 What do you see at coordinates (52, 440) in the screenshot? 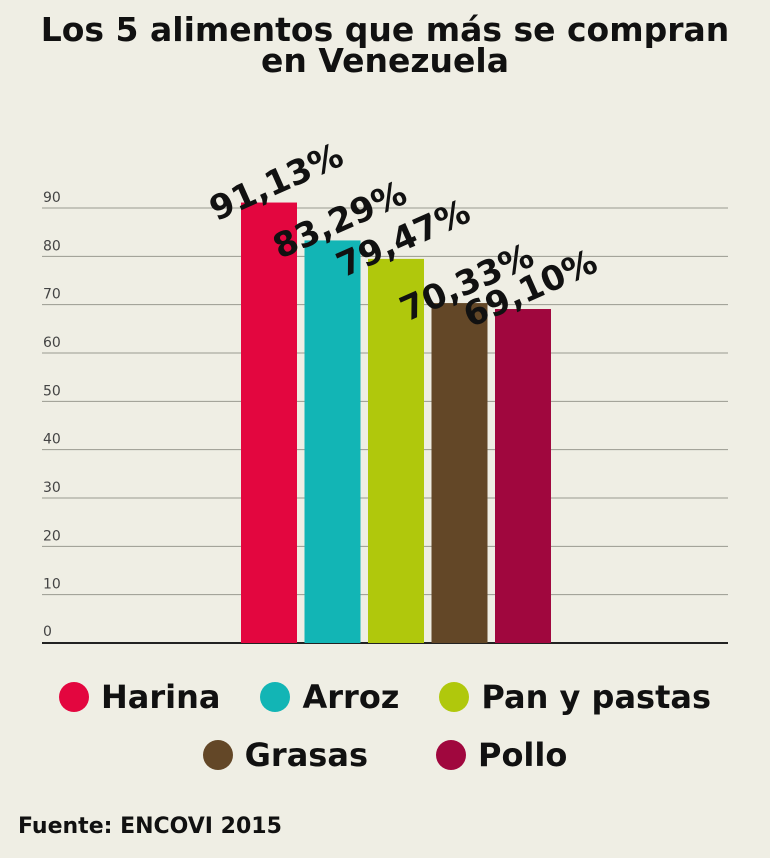
I see `y-tick-label: 40` at bounding box center [52, 440].